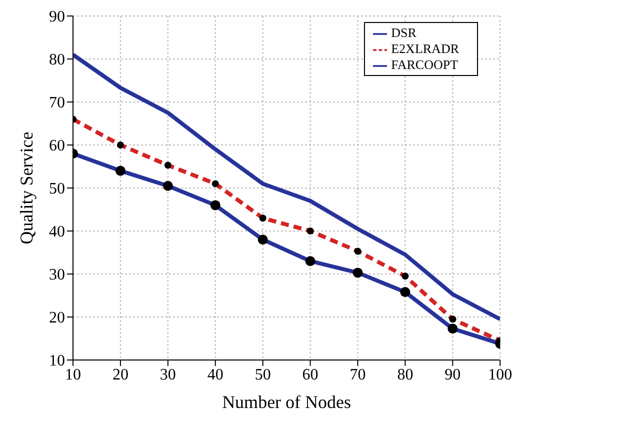  Describe the element at coordinates (425, 48) in the screenshot. I see `legend-label: E2XLRADR` at that location.